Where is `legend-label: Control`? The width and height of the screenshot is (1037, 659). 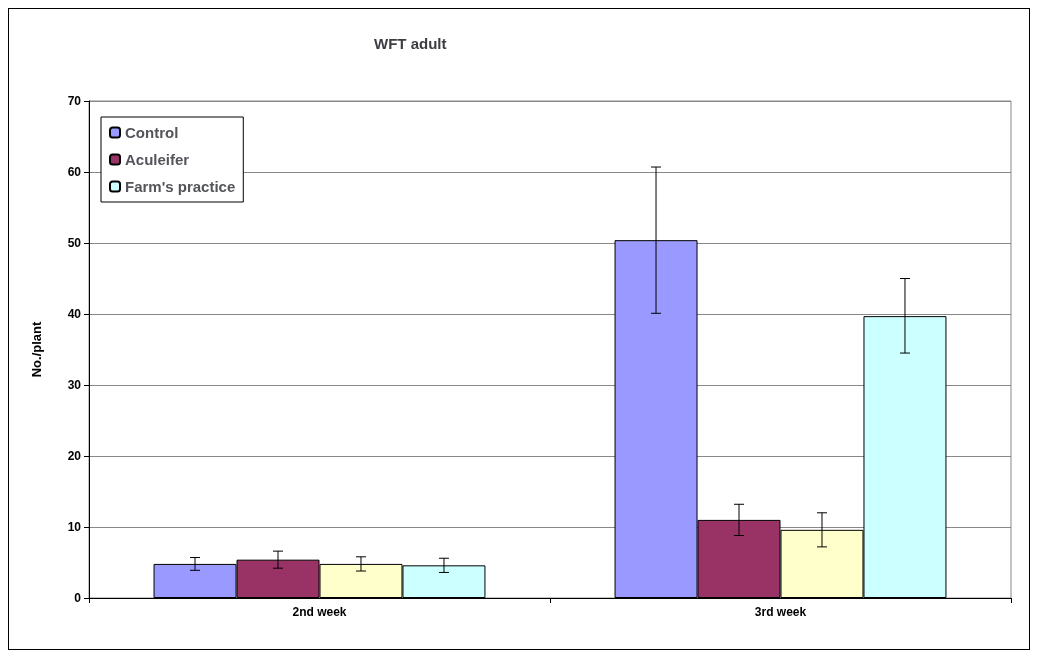
legend-label: Control is located at coordinates (152, 132).